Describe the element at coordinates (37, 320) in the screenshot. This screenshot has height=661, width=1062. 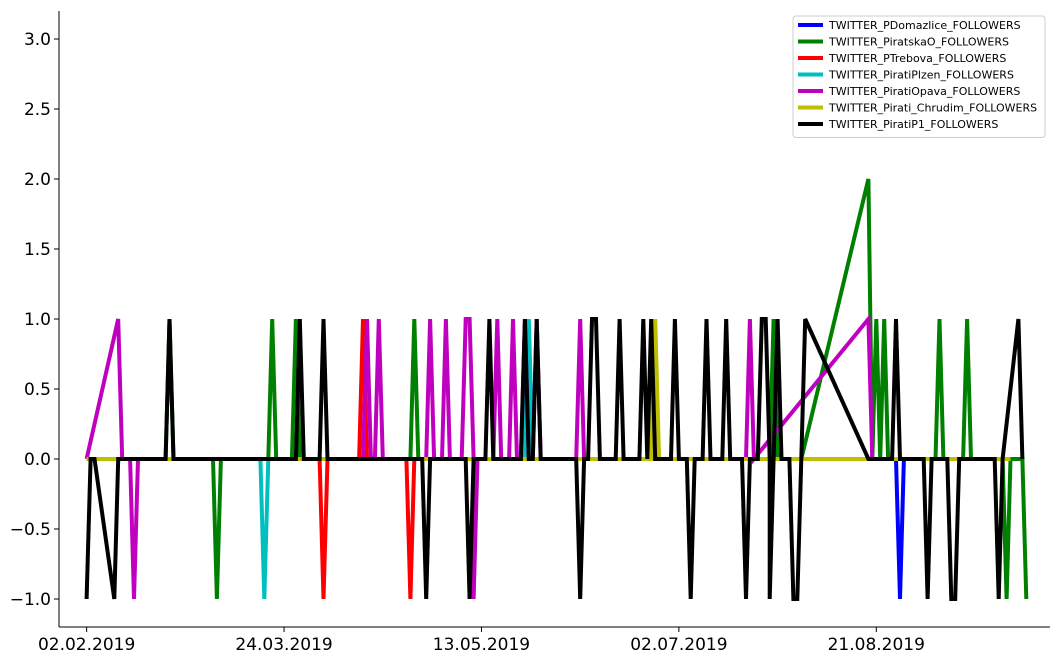
I see `y-tick-label: 1.0` at that location.